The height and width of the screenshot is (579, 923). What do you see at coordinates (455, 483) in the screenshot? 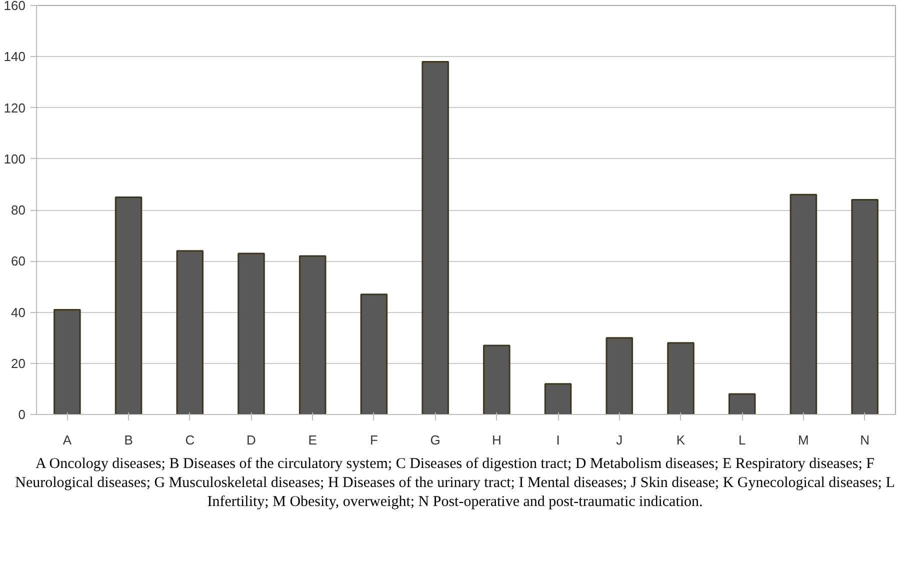
I see `text: A Oncology diseases; B Diseases of the circulatory system; C Diseases of digestion tract; D Metabolism diseases; E Respiratory diseases; F Neurological diseases; G Musculoskeletal diseases; H Diseases of the urinary tract; I Mental diseases; J Skin disease; K Gynecological diseases; L Infertility; M Obesity, overweight; N Post-operative and post-traumatic indication.` at bounding box center [455, 483].